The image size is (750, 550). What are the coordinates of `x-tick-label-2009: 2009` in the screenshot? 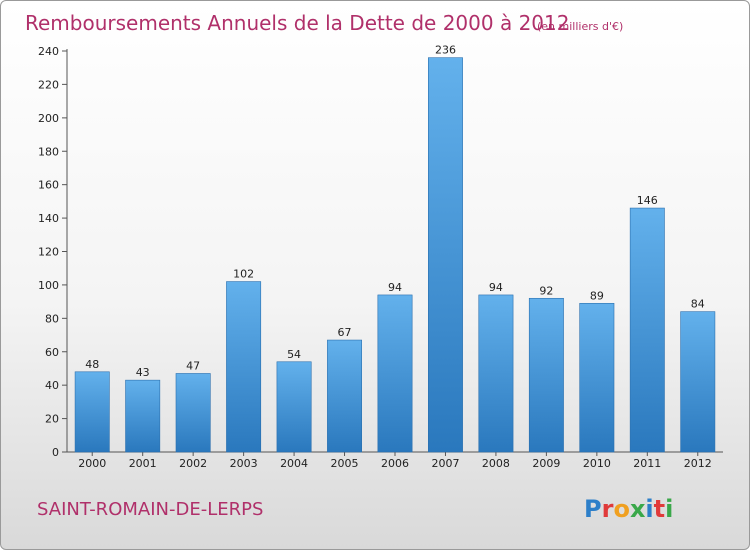 It's located at (546, 463).